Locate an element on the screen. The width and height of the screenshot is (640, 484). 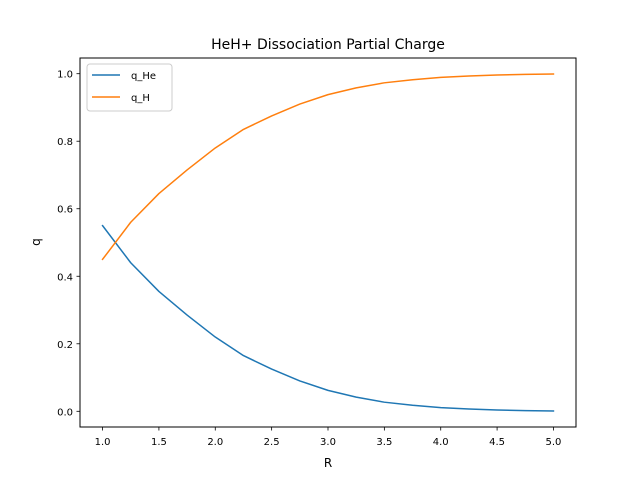
y-tick-label: 0.8 is located at coordinates (65, 142).